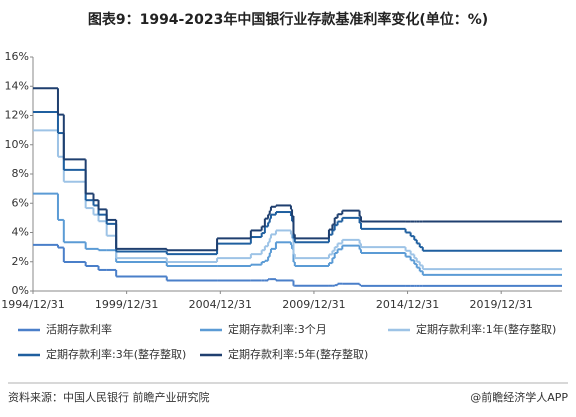 The image size is (576, 417). What do you see at coordinates (17, 56) in the screenshot?
I see `y-tick-label: 16%` at bounding box center [17, 56].